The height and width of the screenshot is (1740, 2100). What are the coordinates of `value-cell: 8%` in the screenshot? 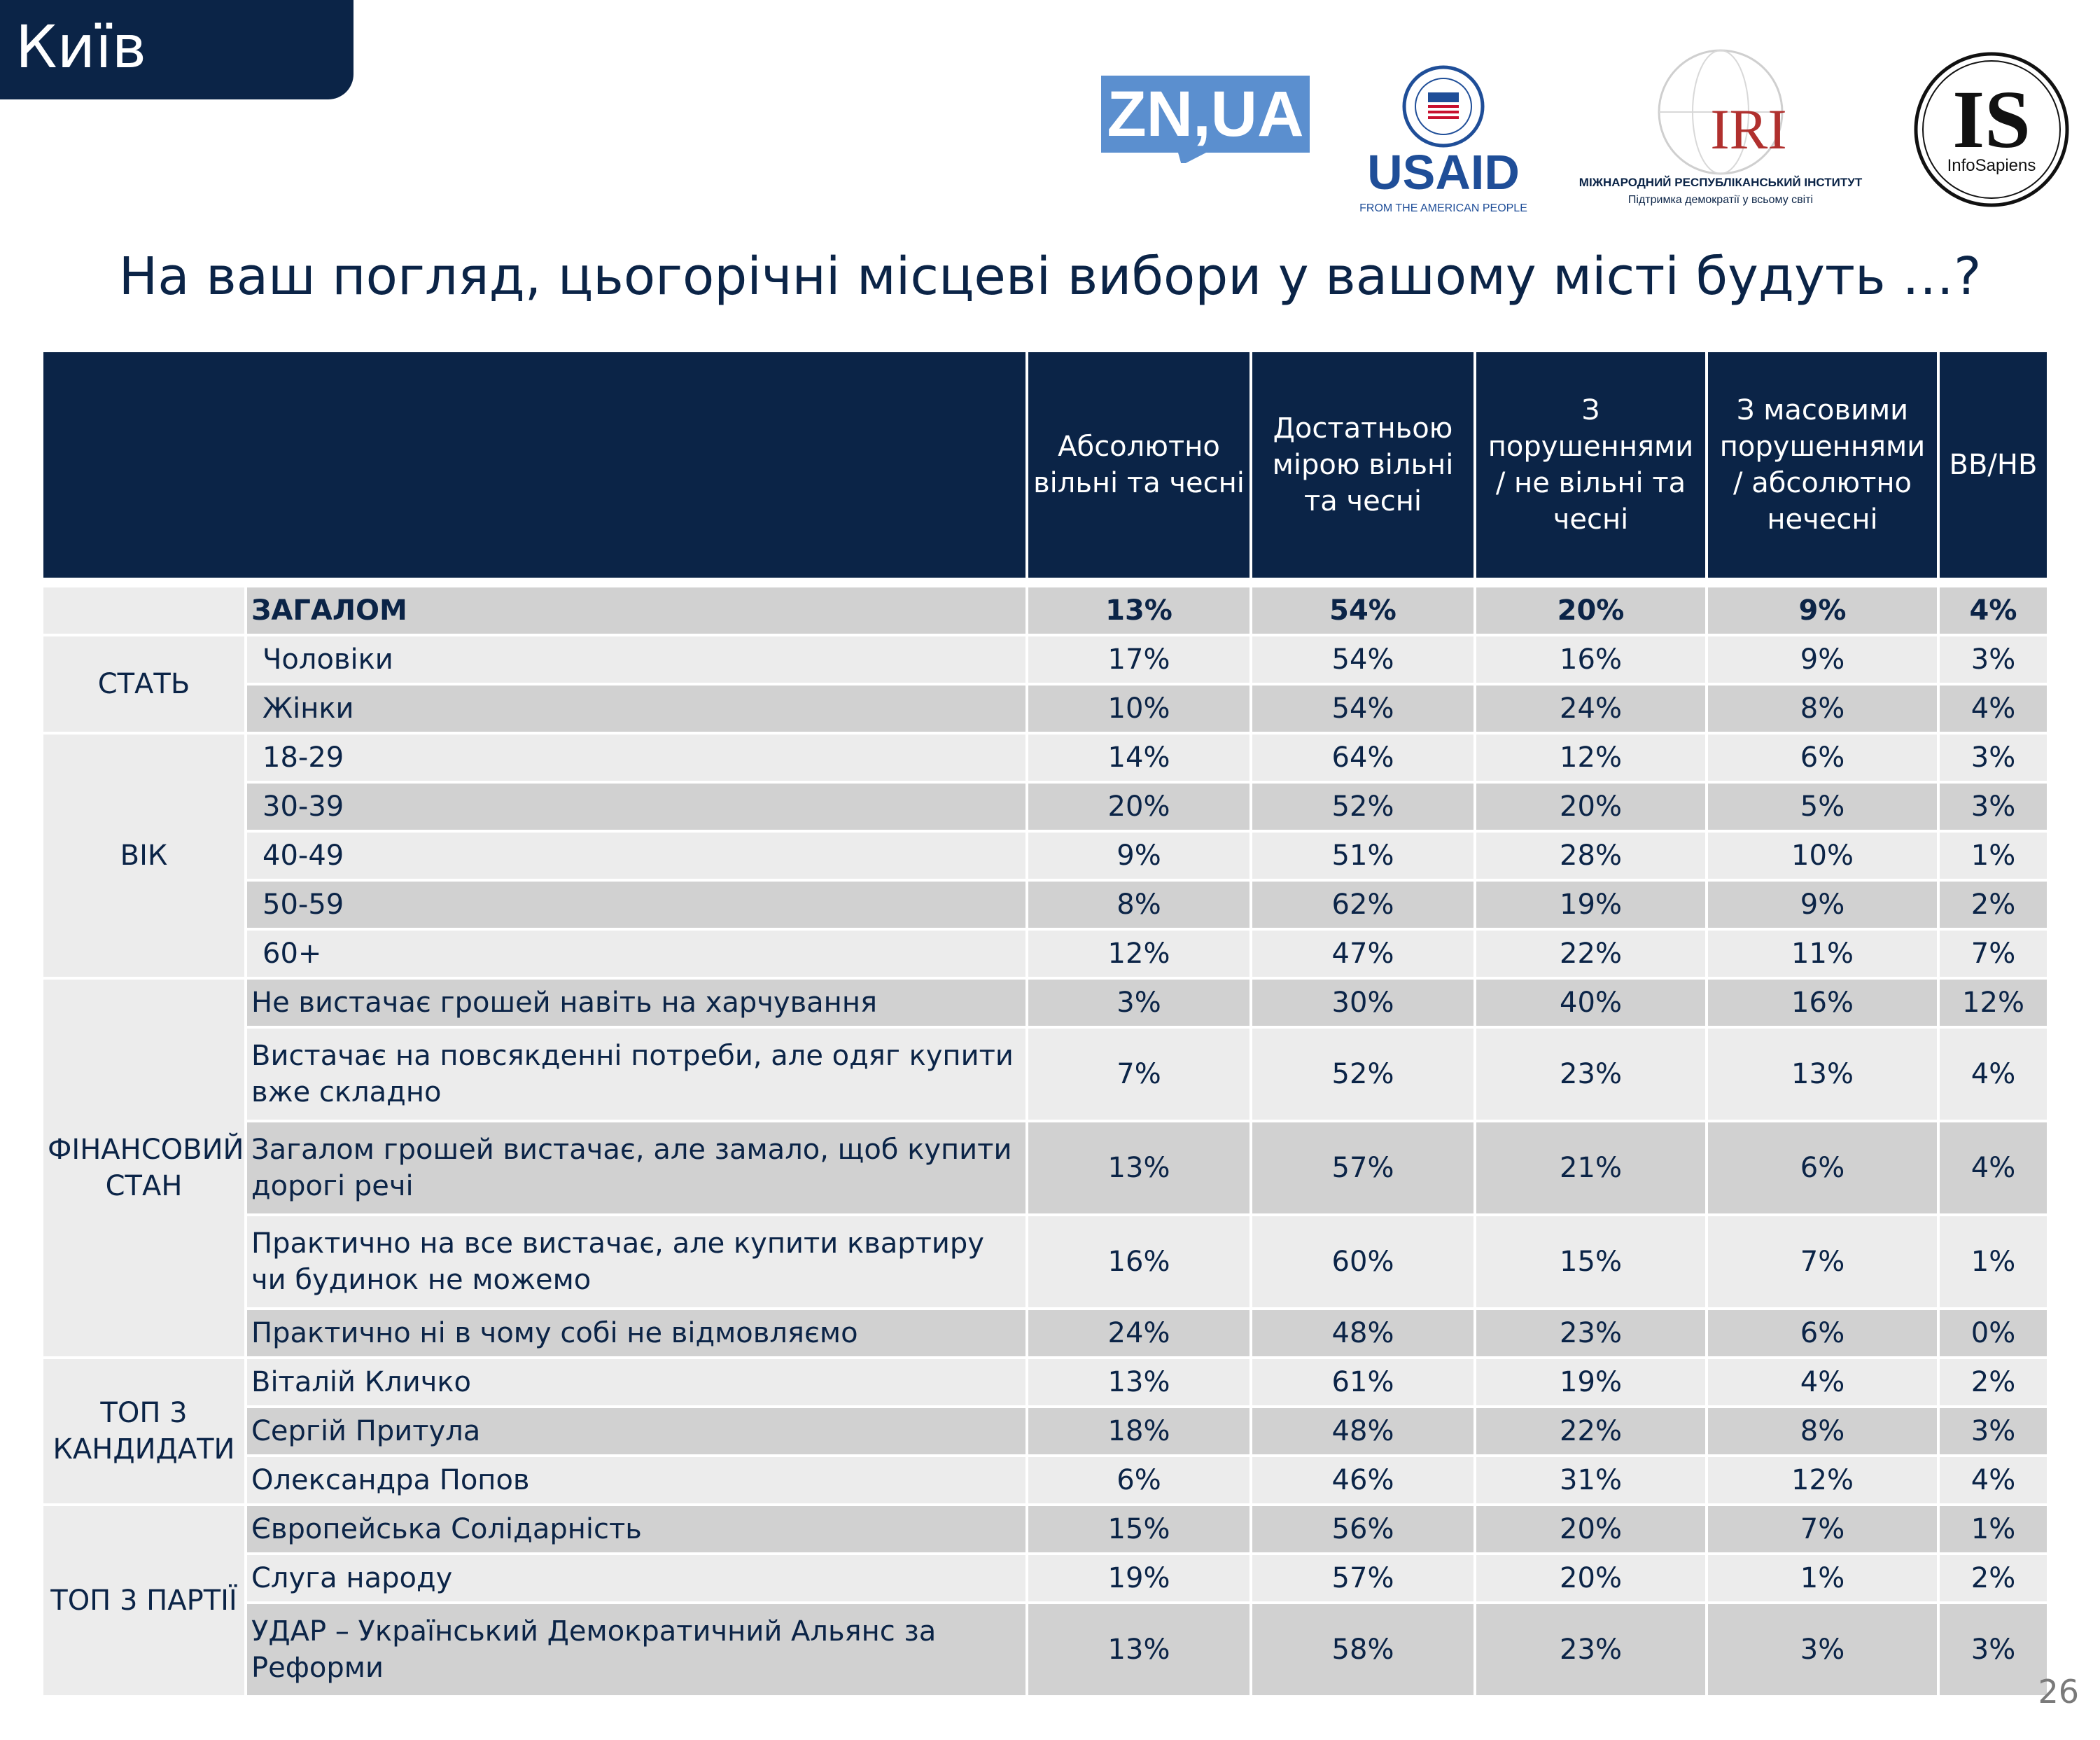 It's located at (1824, 710).